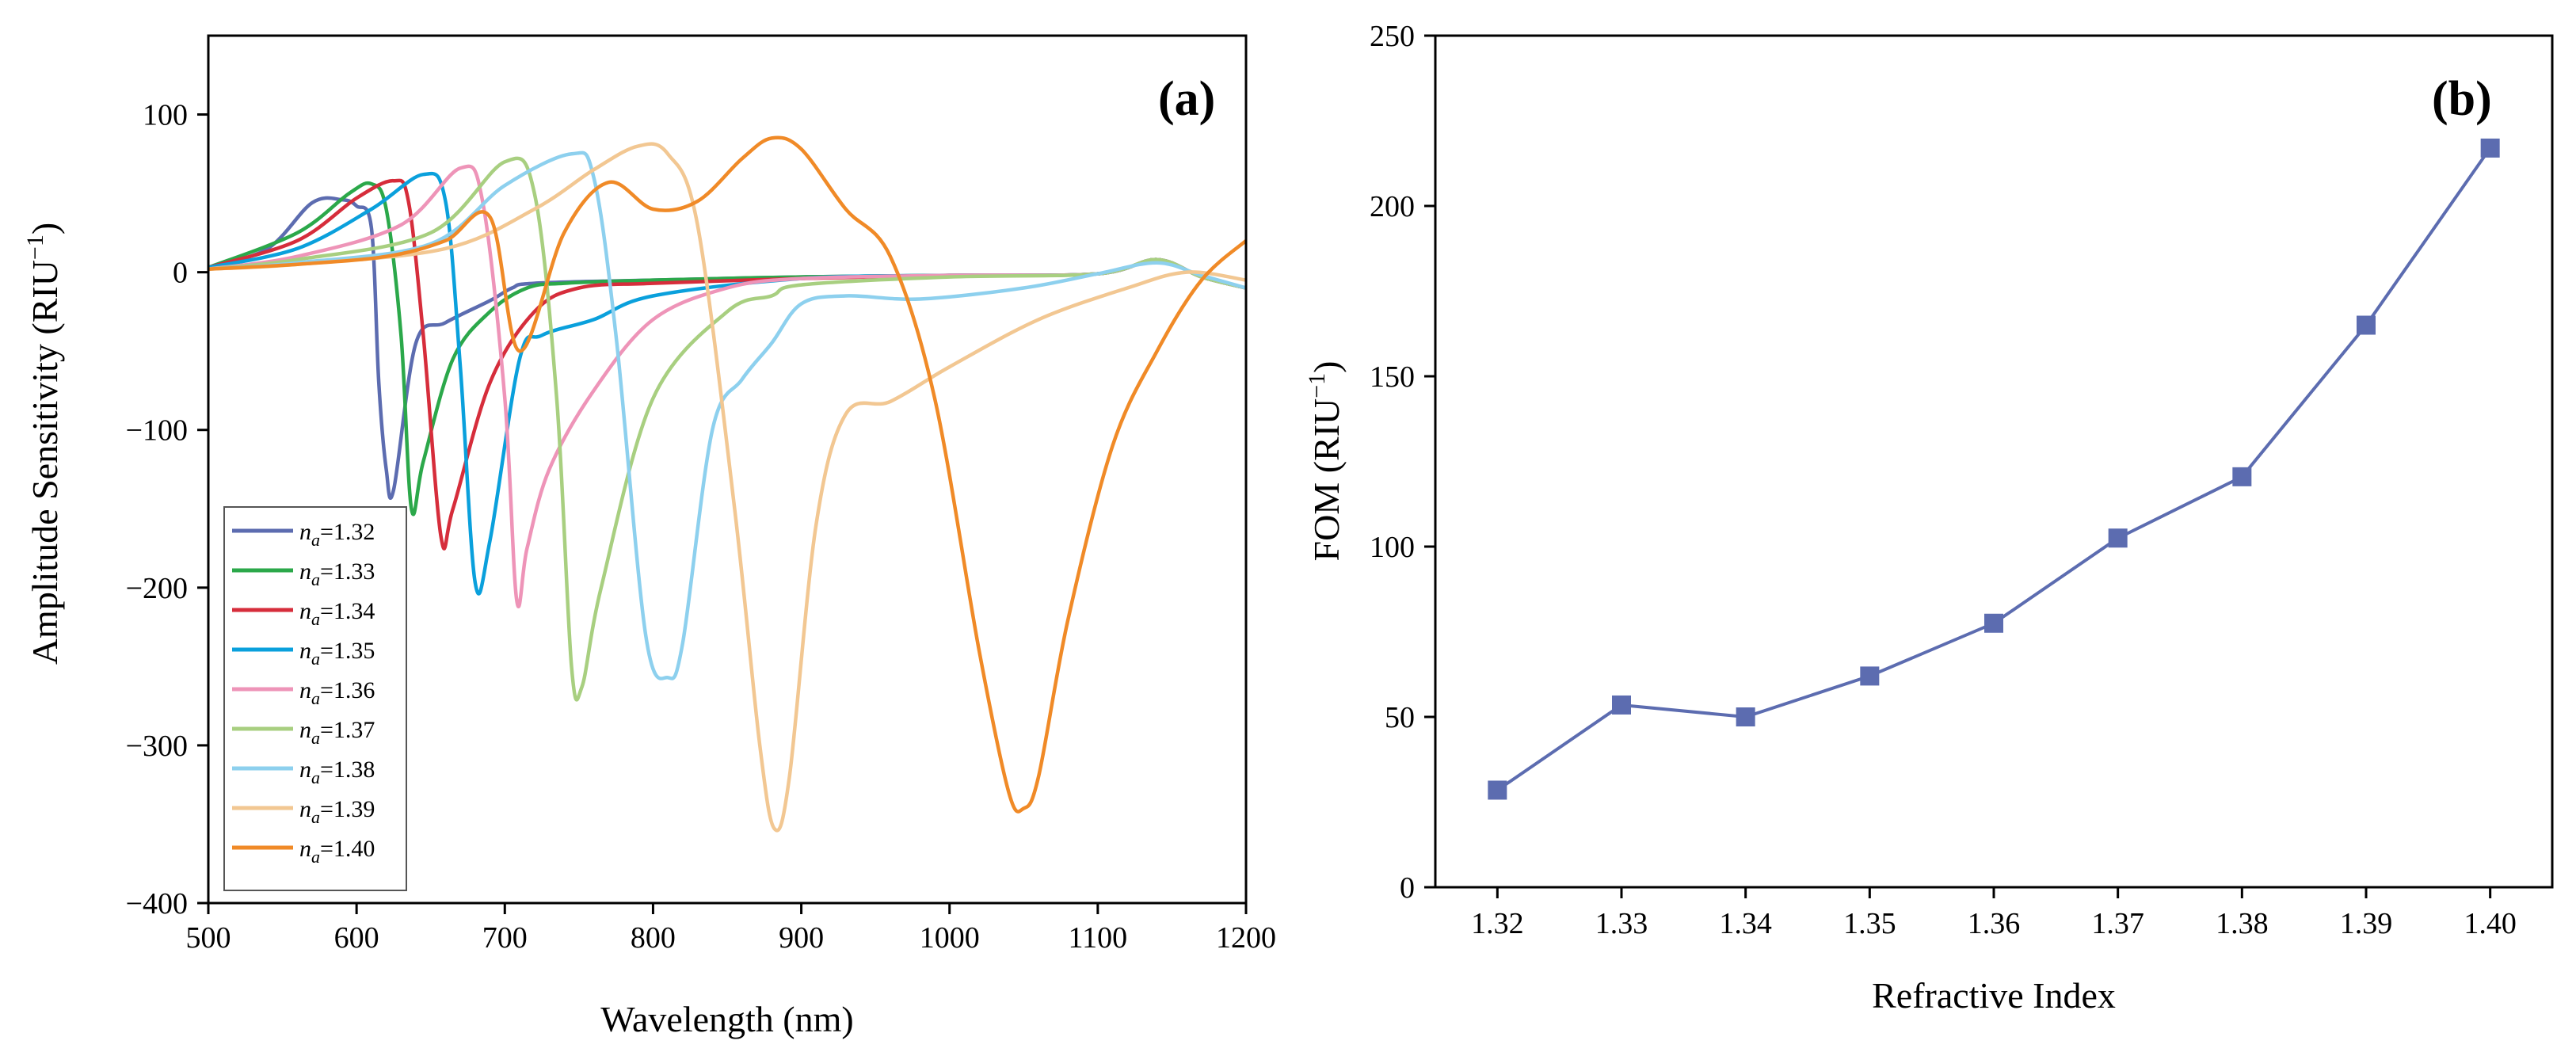 This screenshot has width=2576, height=1052. I want to click on y-tick-label: −200, so click(157, 588).